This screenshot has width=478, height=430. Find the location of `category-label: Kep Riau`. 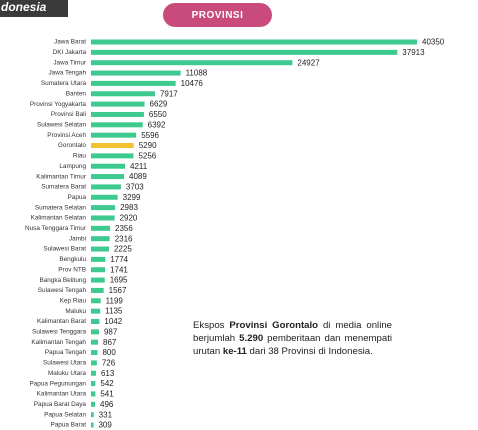

category-label: Kep Riau is located at coordinates (73, 300).